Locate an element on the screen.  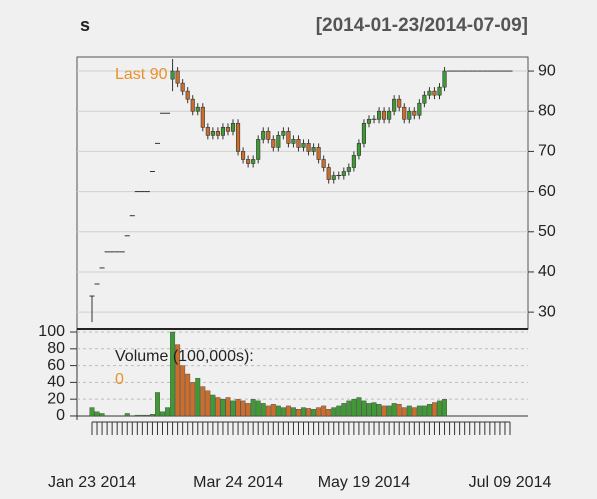
x-tick-label: Mar 24 2014 is located at coordinates (238, 482).